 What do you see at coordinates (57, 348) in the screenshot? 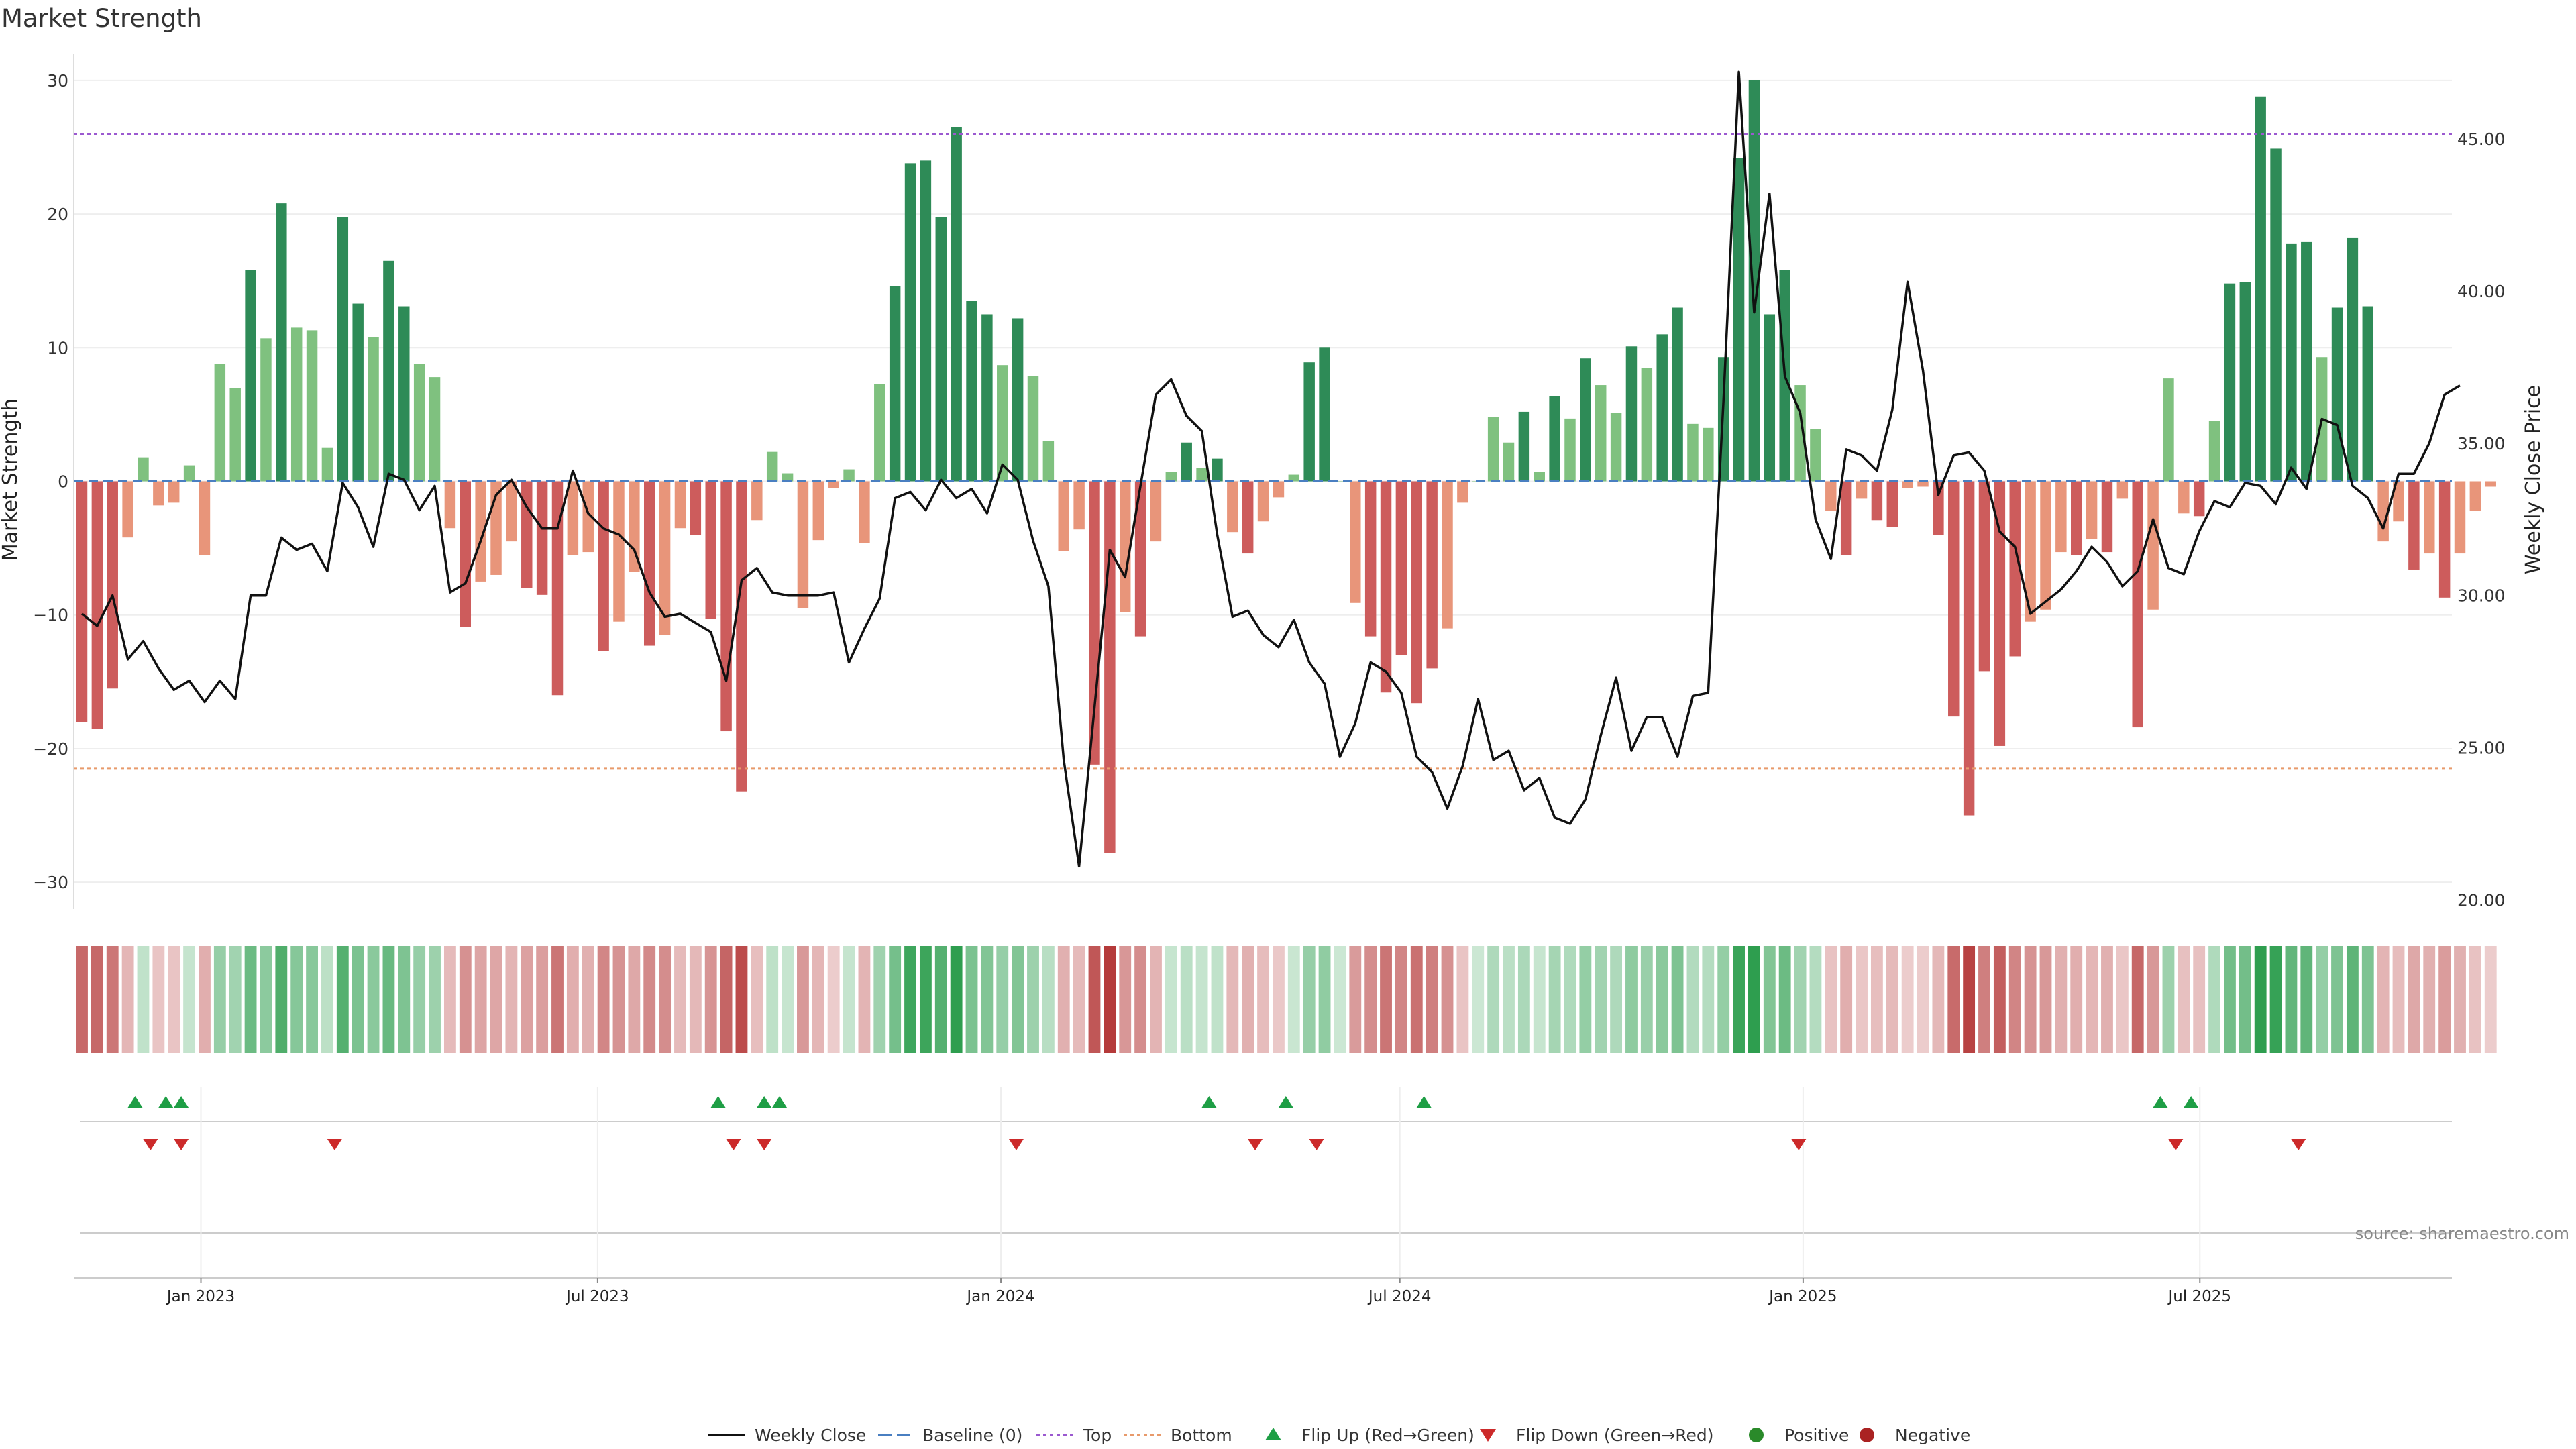
I see `y-tick-label: 10` at bounding box center [57, 348].